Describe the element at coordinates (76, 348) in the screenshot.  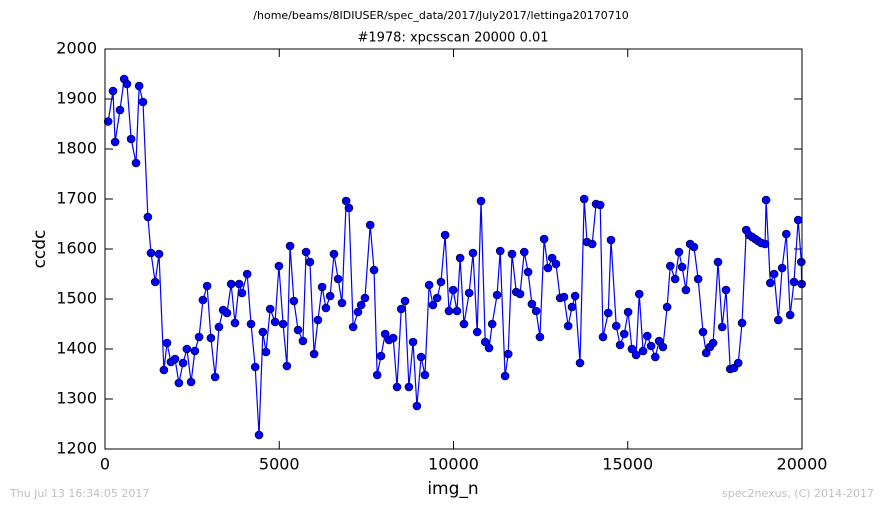
I see `y-tick-label: 1400` at that location.